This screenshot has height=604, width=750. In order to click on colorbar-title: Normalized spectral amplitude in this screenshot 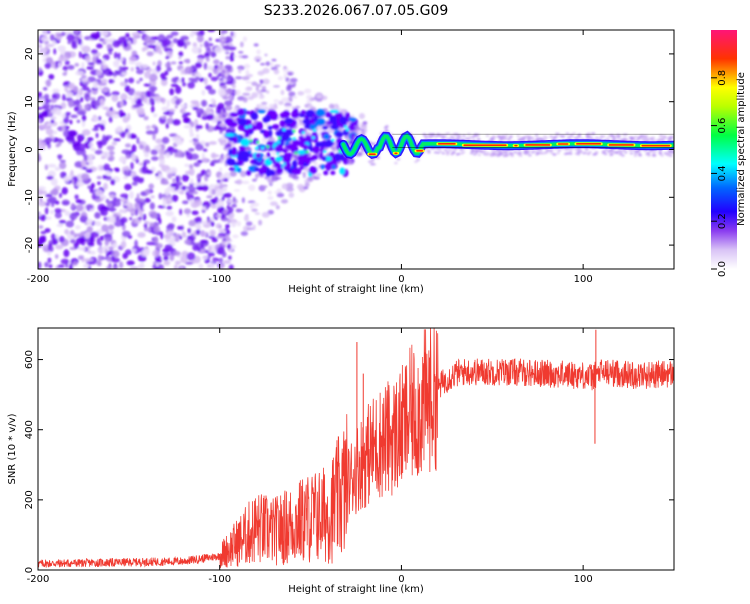, I will do `click(741, 149)`.